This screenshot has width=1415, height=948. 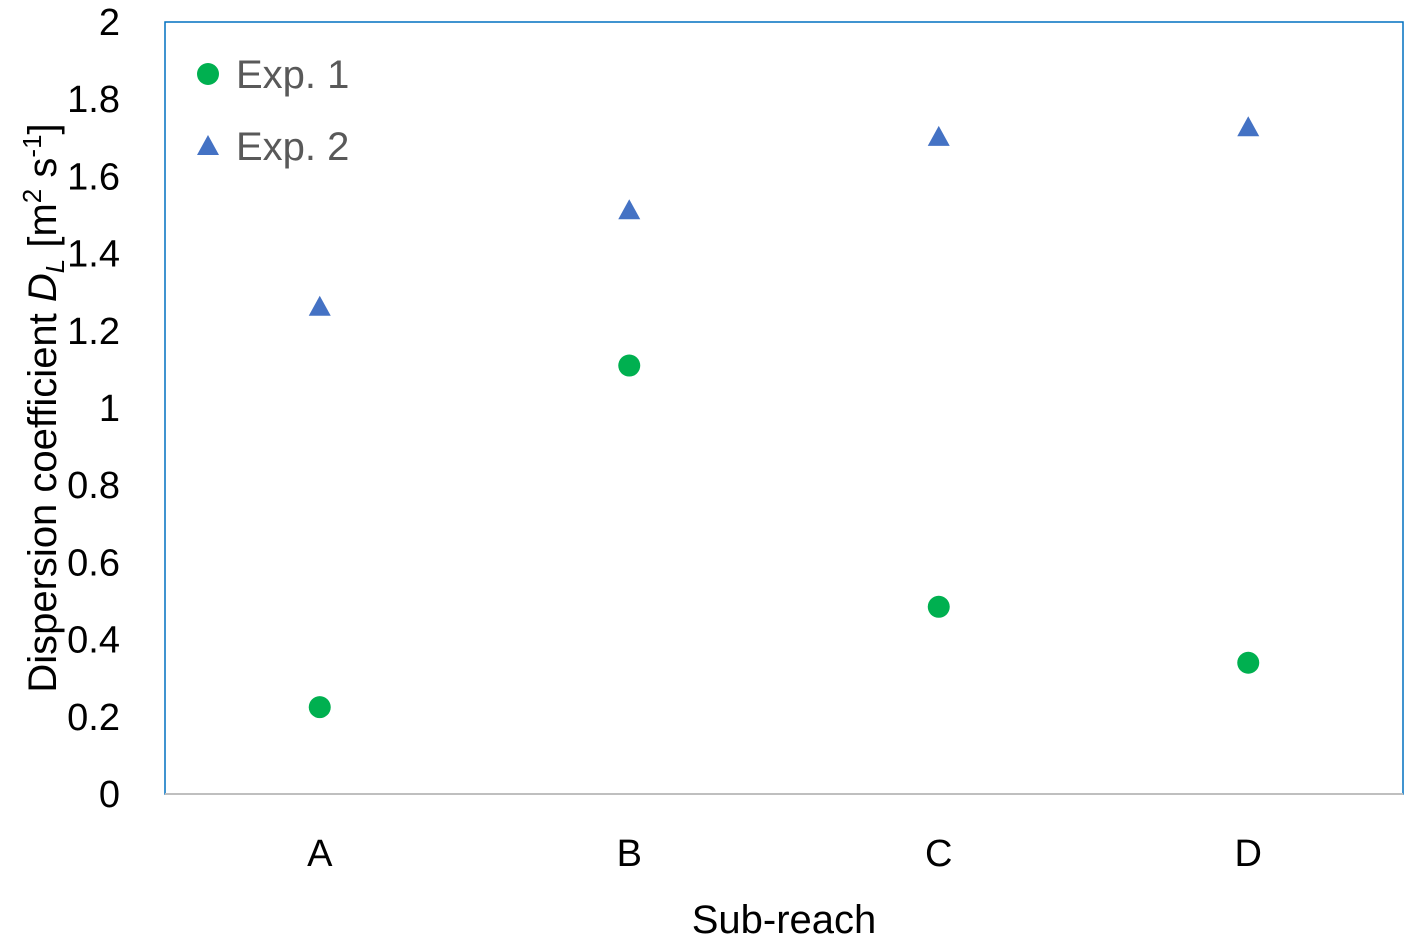 I want to click on y-tick-label: 0.6, so click(x=93, y=563).